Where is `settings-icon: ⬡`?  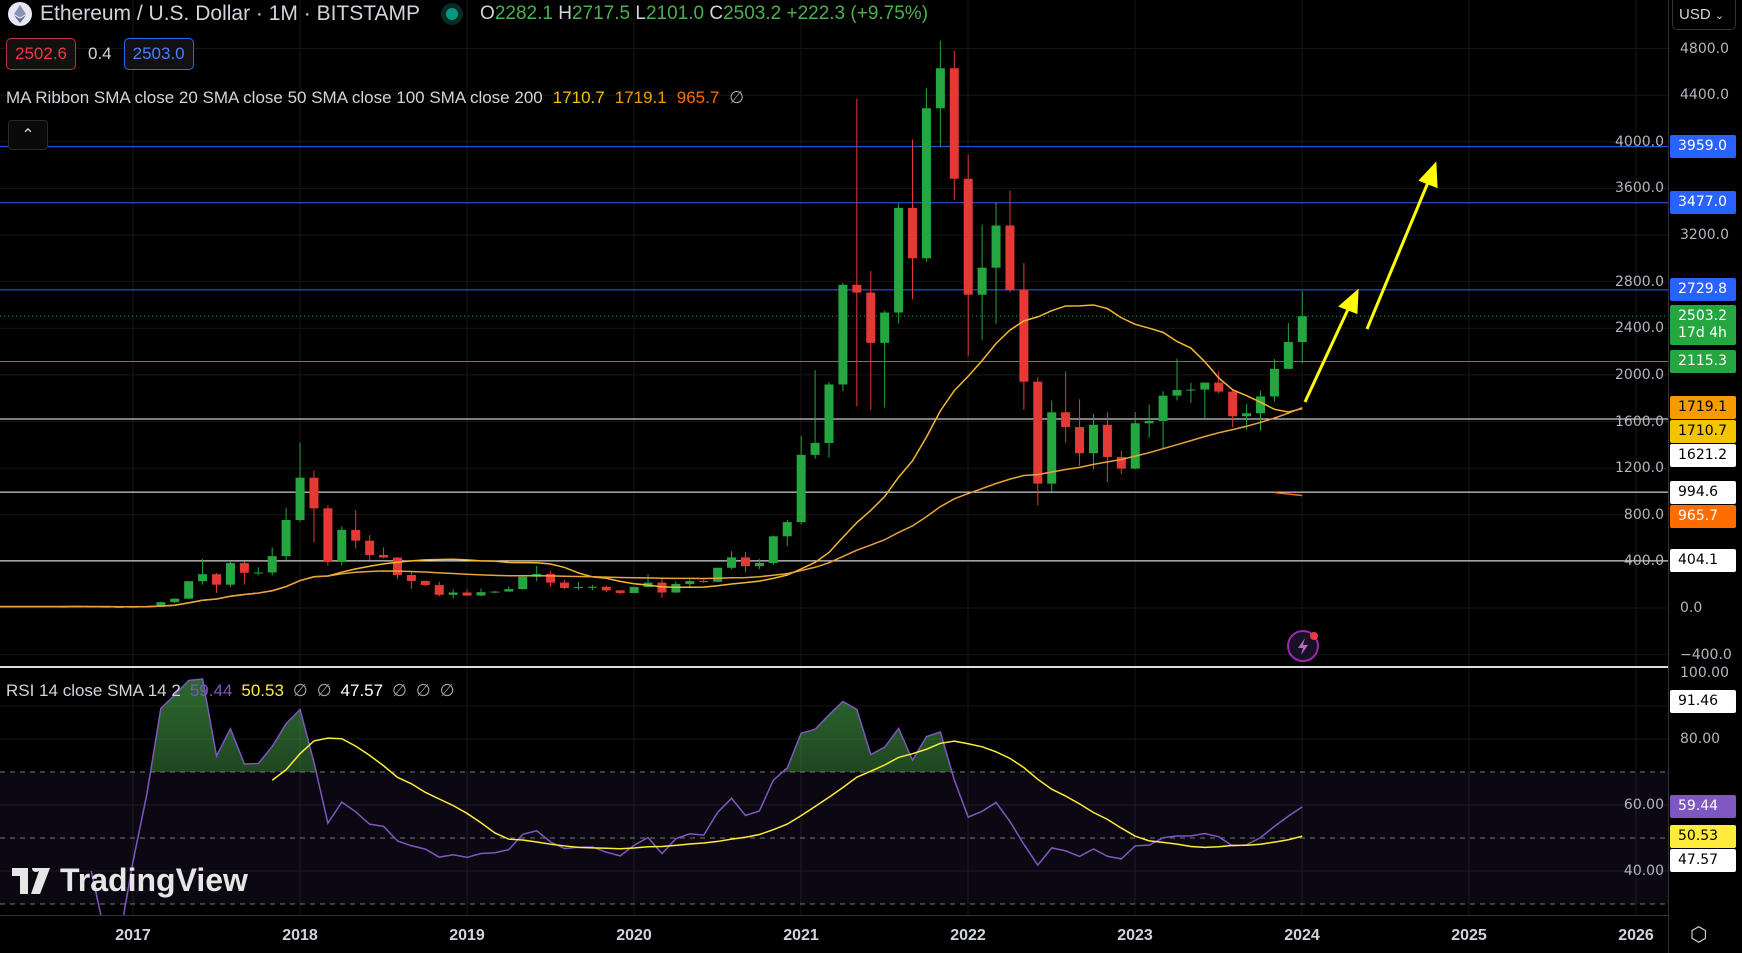
settings-icon: ⬡ is located at coordinates (1699, 935).